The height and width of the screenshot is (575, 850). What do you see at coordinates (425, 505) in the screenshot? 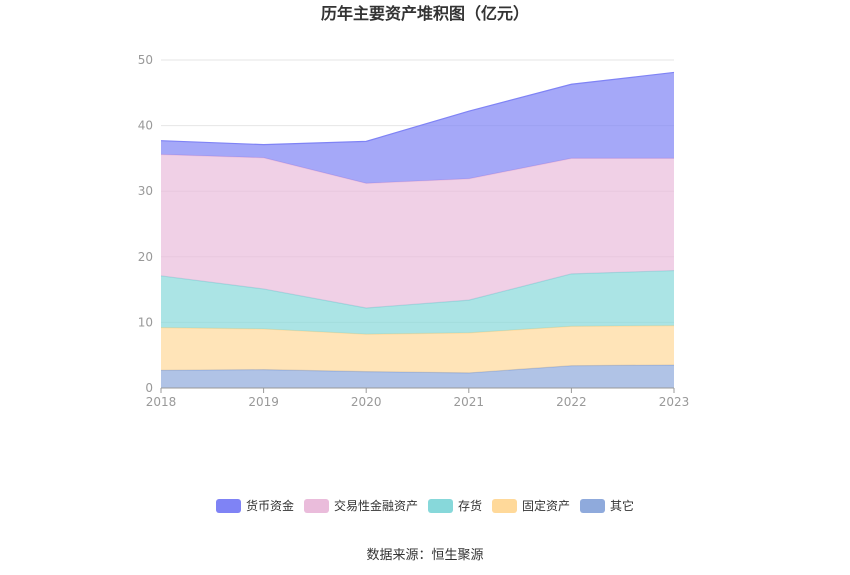
I see `legend: 货币资金 交易性金融资产 存货 固定资产 其它` at bounding box center [425, 505].